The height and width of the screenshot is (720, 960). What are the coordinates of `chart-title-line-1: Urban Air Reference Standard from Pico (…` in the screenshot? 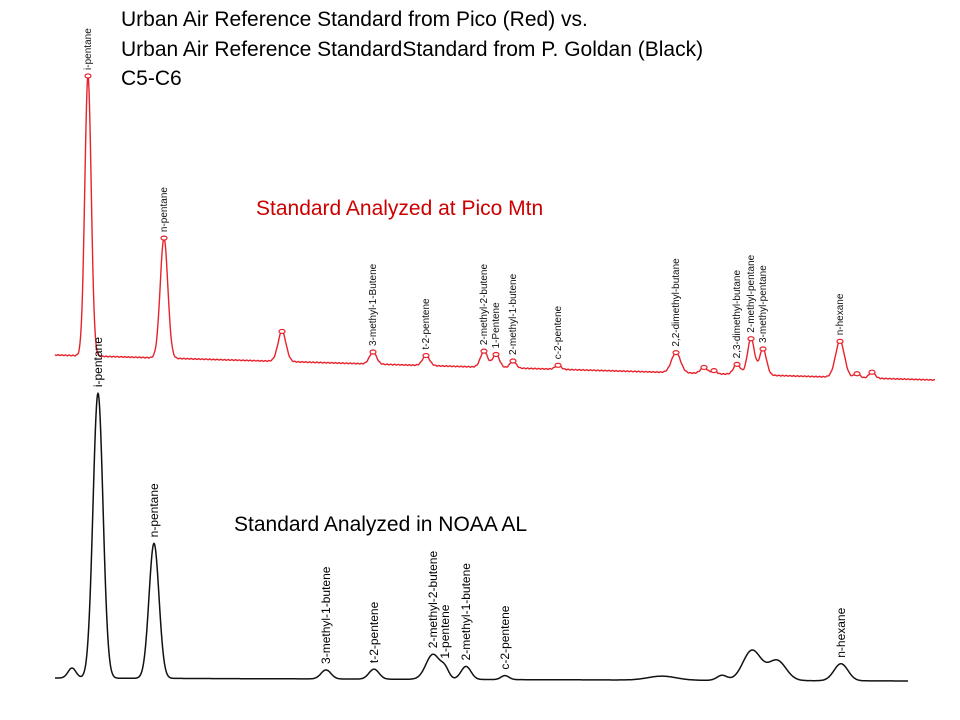 It's located at (354, 19).